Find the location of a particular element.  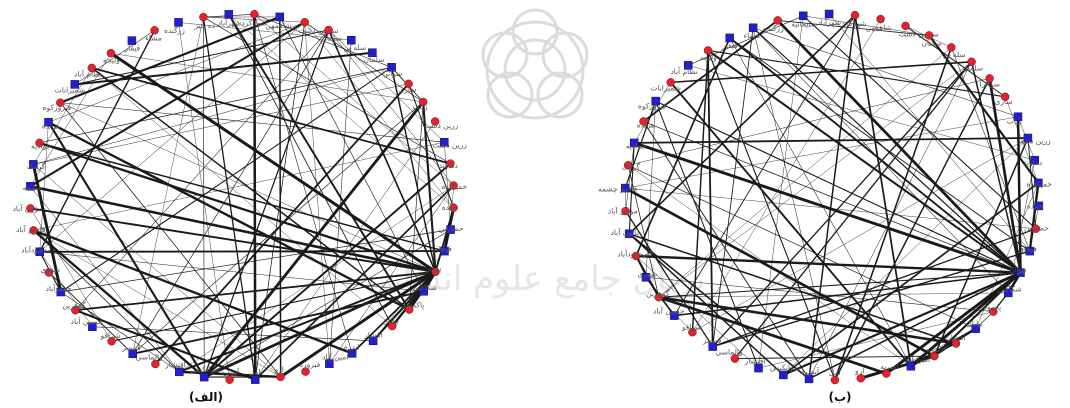

node-label: پاکدشت is located at coordinates (412, 305).